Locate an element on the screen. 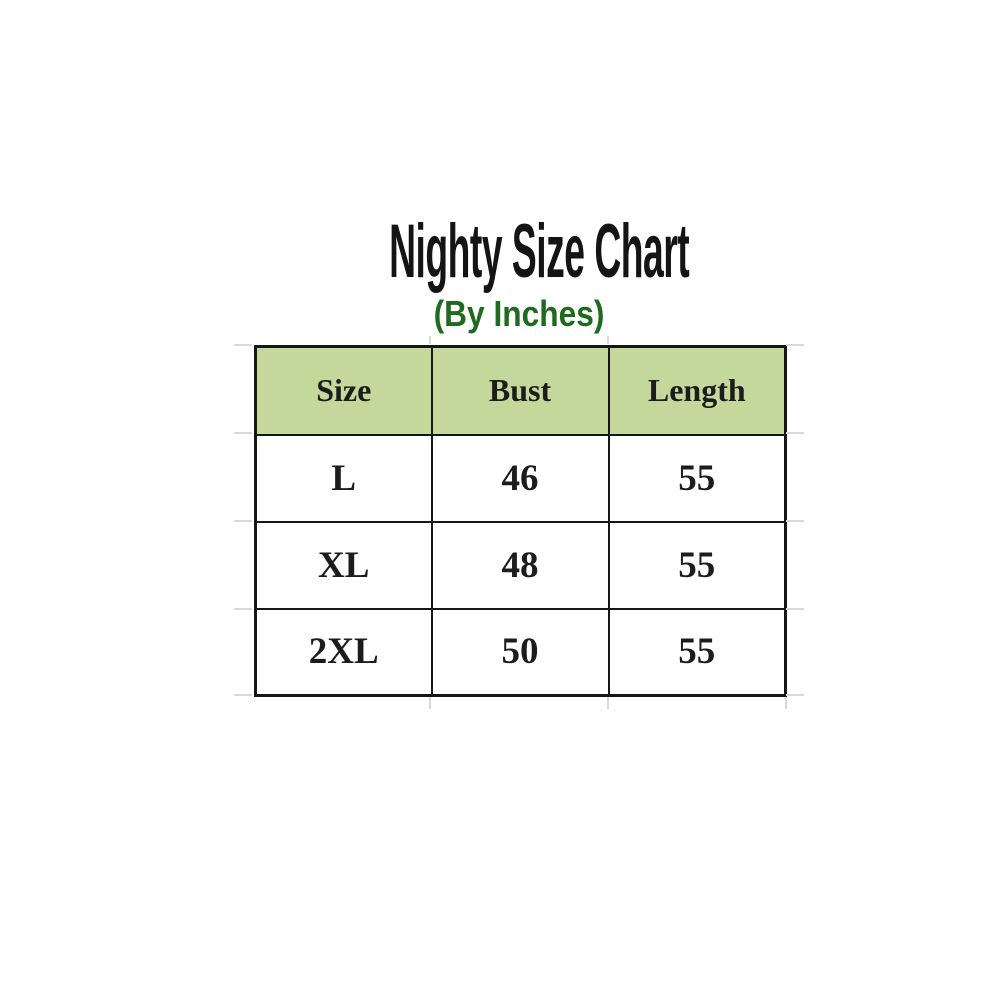 The width and height of the screenshot is (1000, 1000). header-cell-bust: Bust is located at coordinates (520, 390).